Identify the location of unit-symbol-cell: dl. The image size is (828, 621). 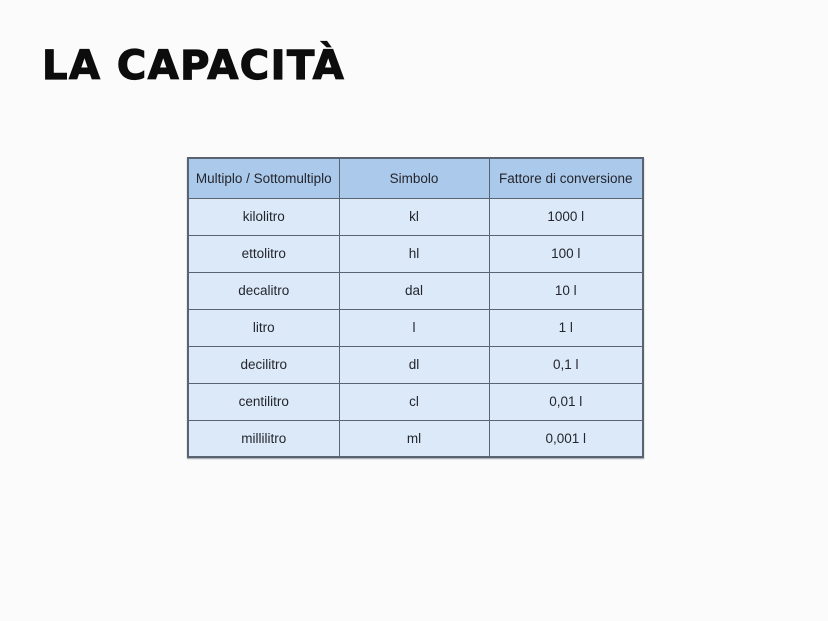
(414, 364).